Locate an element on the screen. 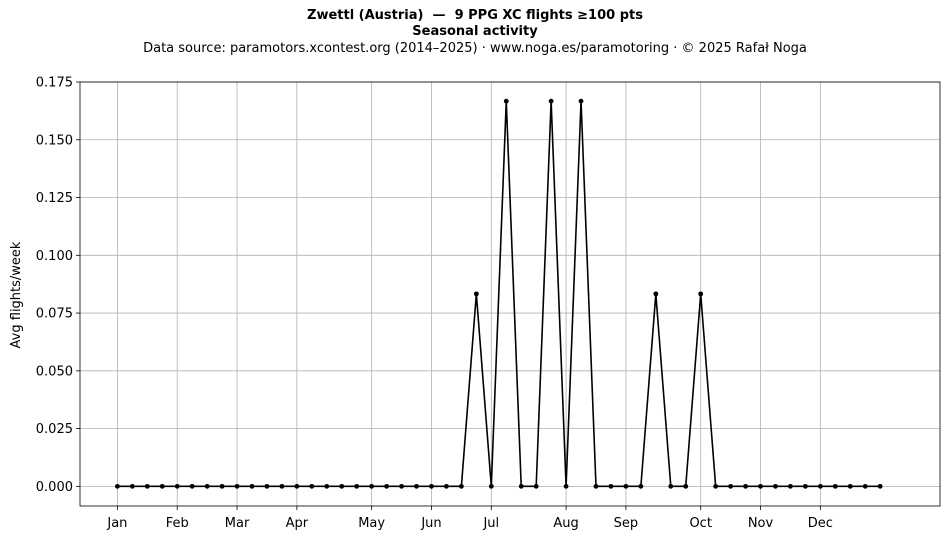 The image size is (950, 539). y-tick-label: 0.075 is located at coordinates (54, 314).